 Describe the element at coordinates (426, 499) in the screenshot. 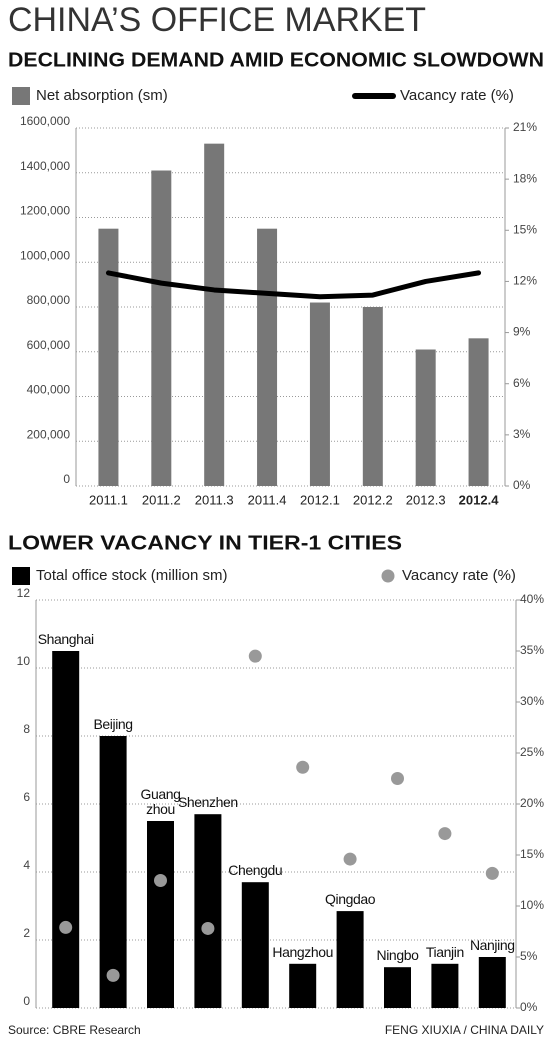

I see `x-tick-label: 2012.3` at that location.